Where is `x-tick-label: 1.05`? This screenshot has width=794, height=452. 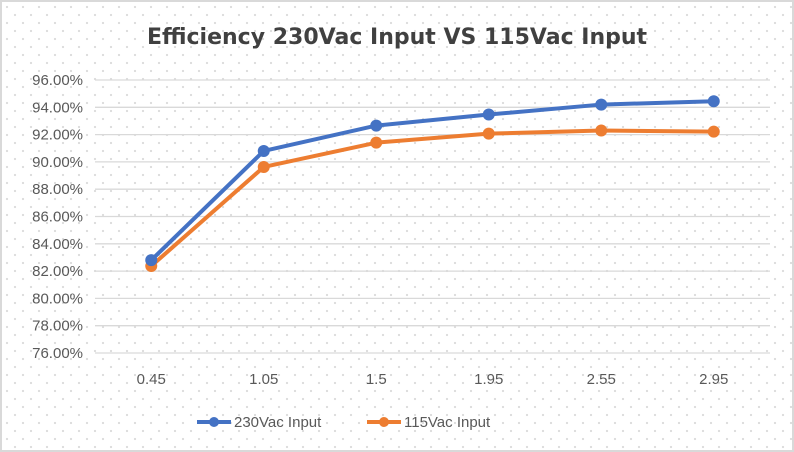
x-tick-label: 1.05 is located at coordinates (263, 379).